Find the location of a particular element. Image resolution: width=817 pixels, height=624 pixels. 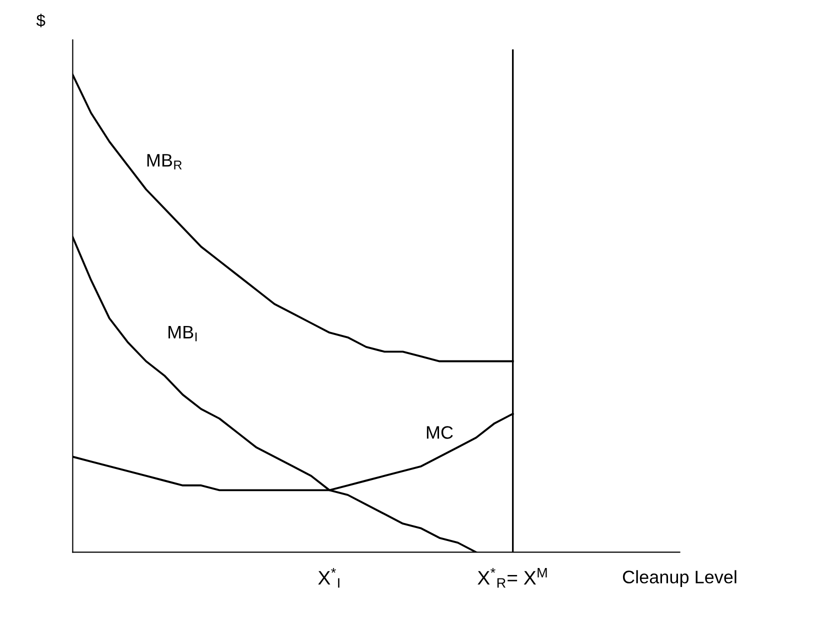

x-tick-label: X$^{*}$$_{I}$ is located at coordinates (329, 578).